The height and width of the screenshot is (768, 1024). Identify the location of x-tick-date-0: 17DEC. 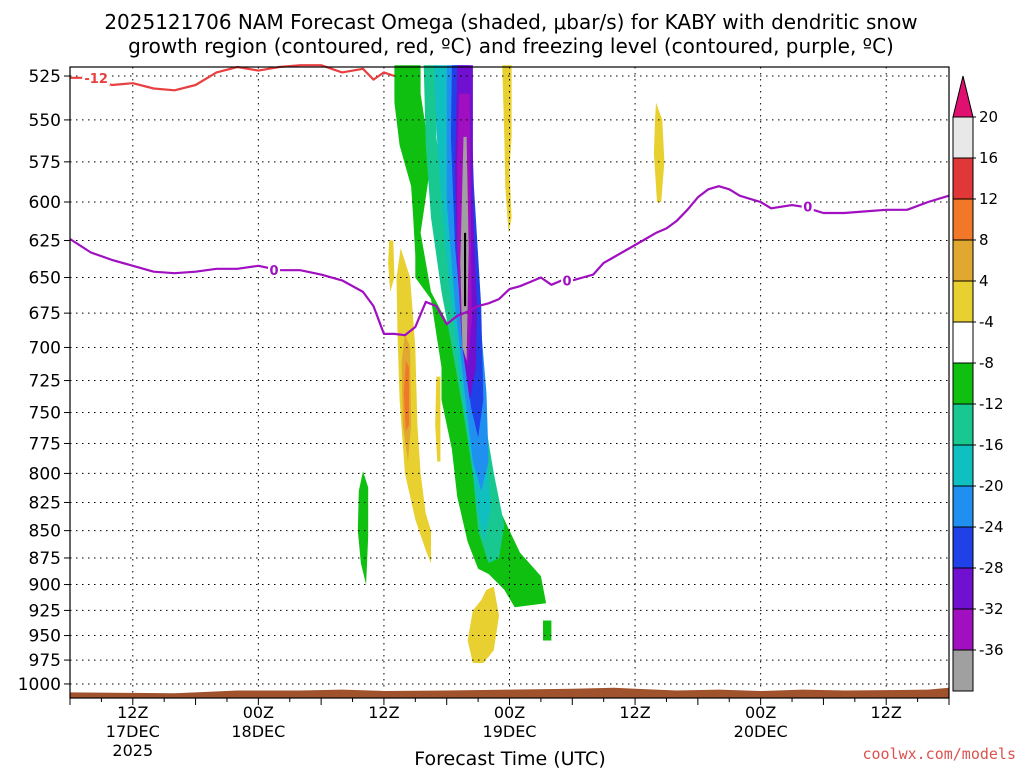
(133, 731).